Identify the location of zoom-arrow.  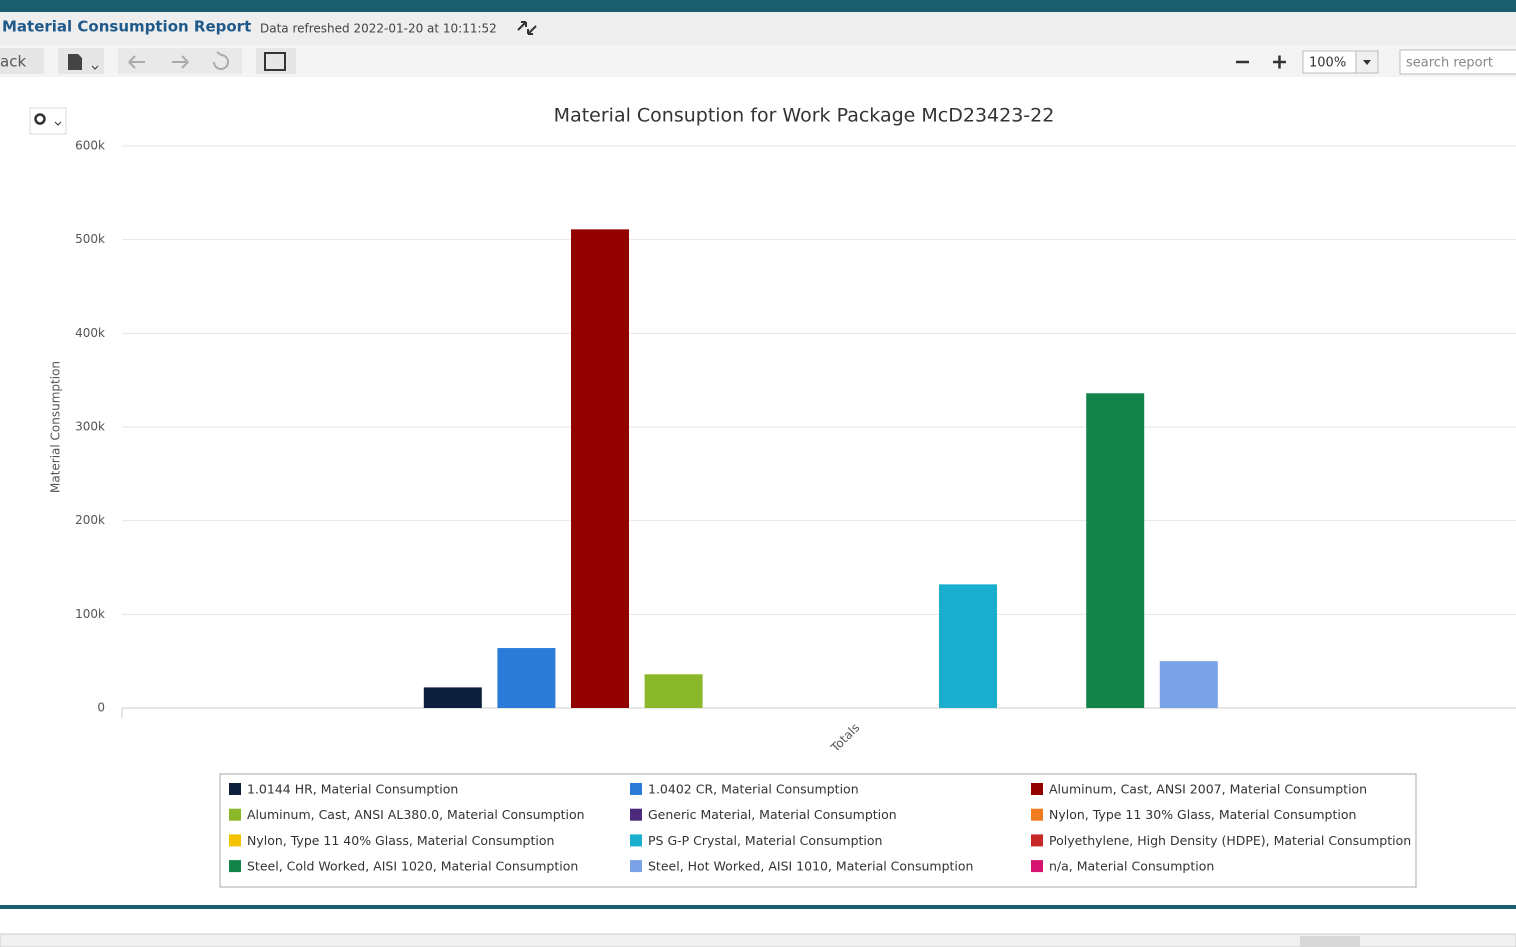
(1367, 62).